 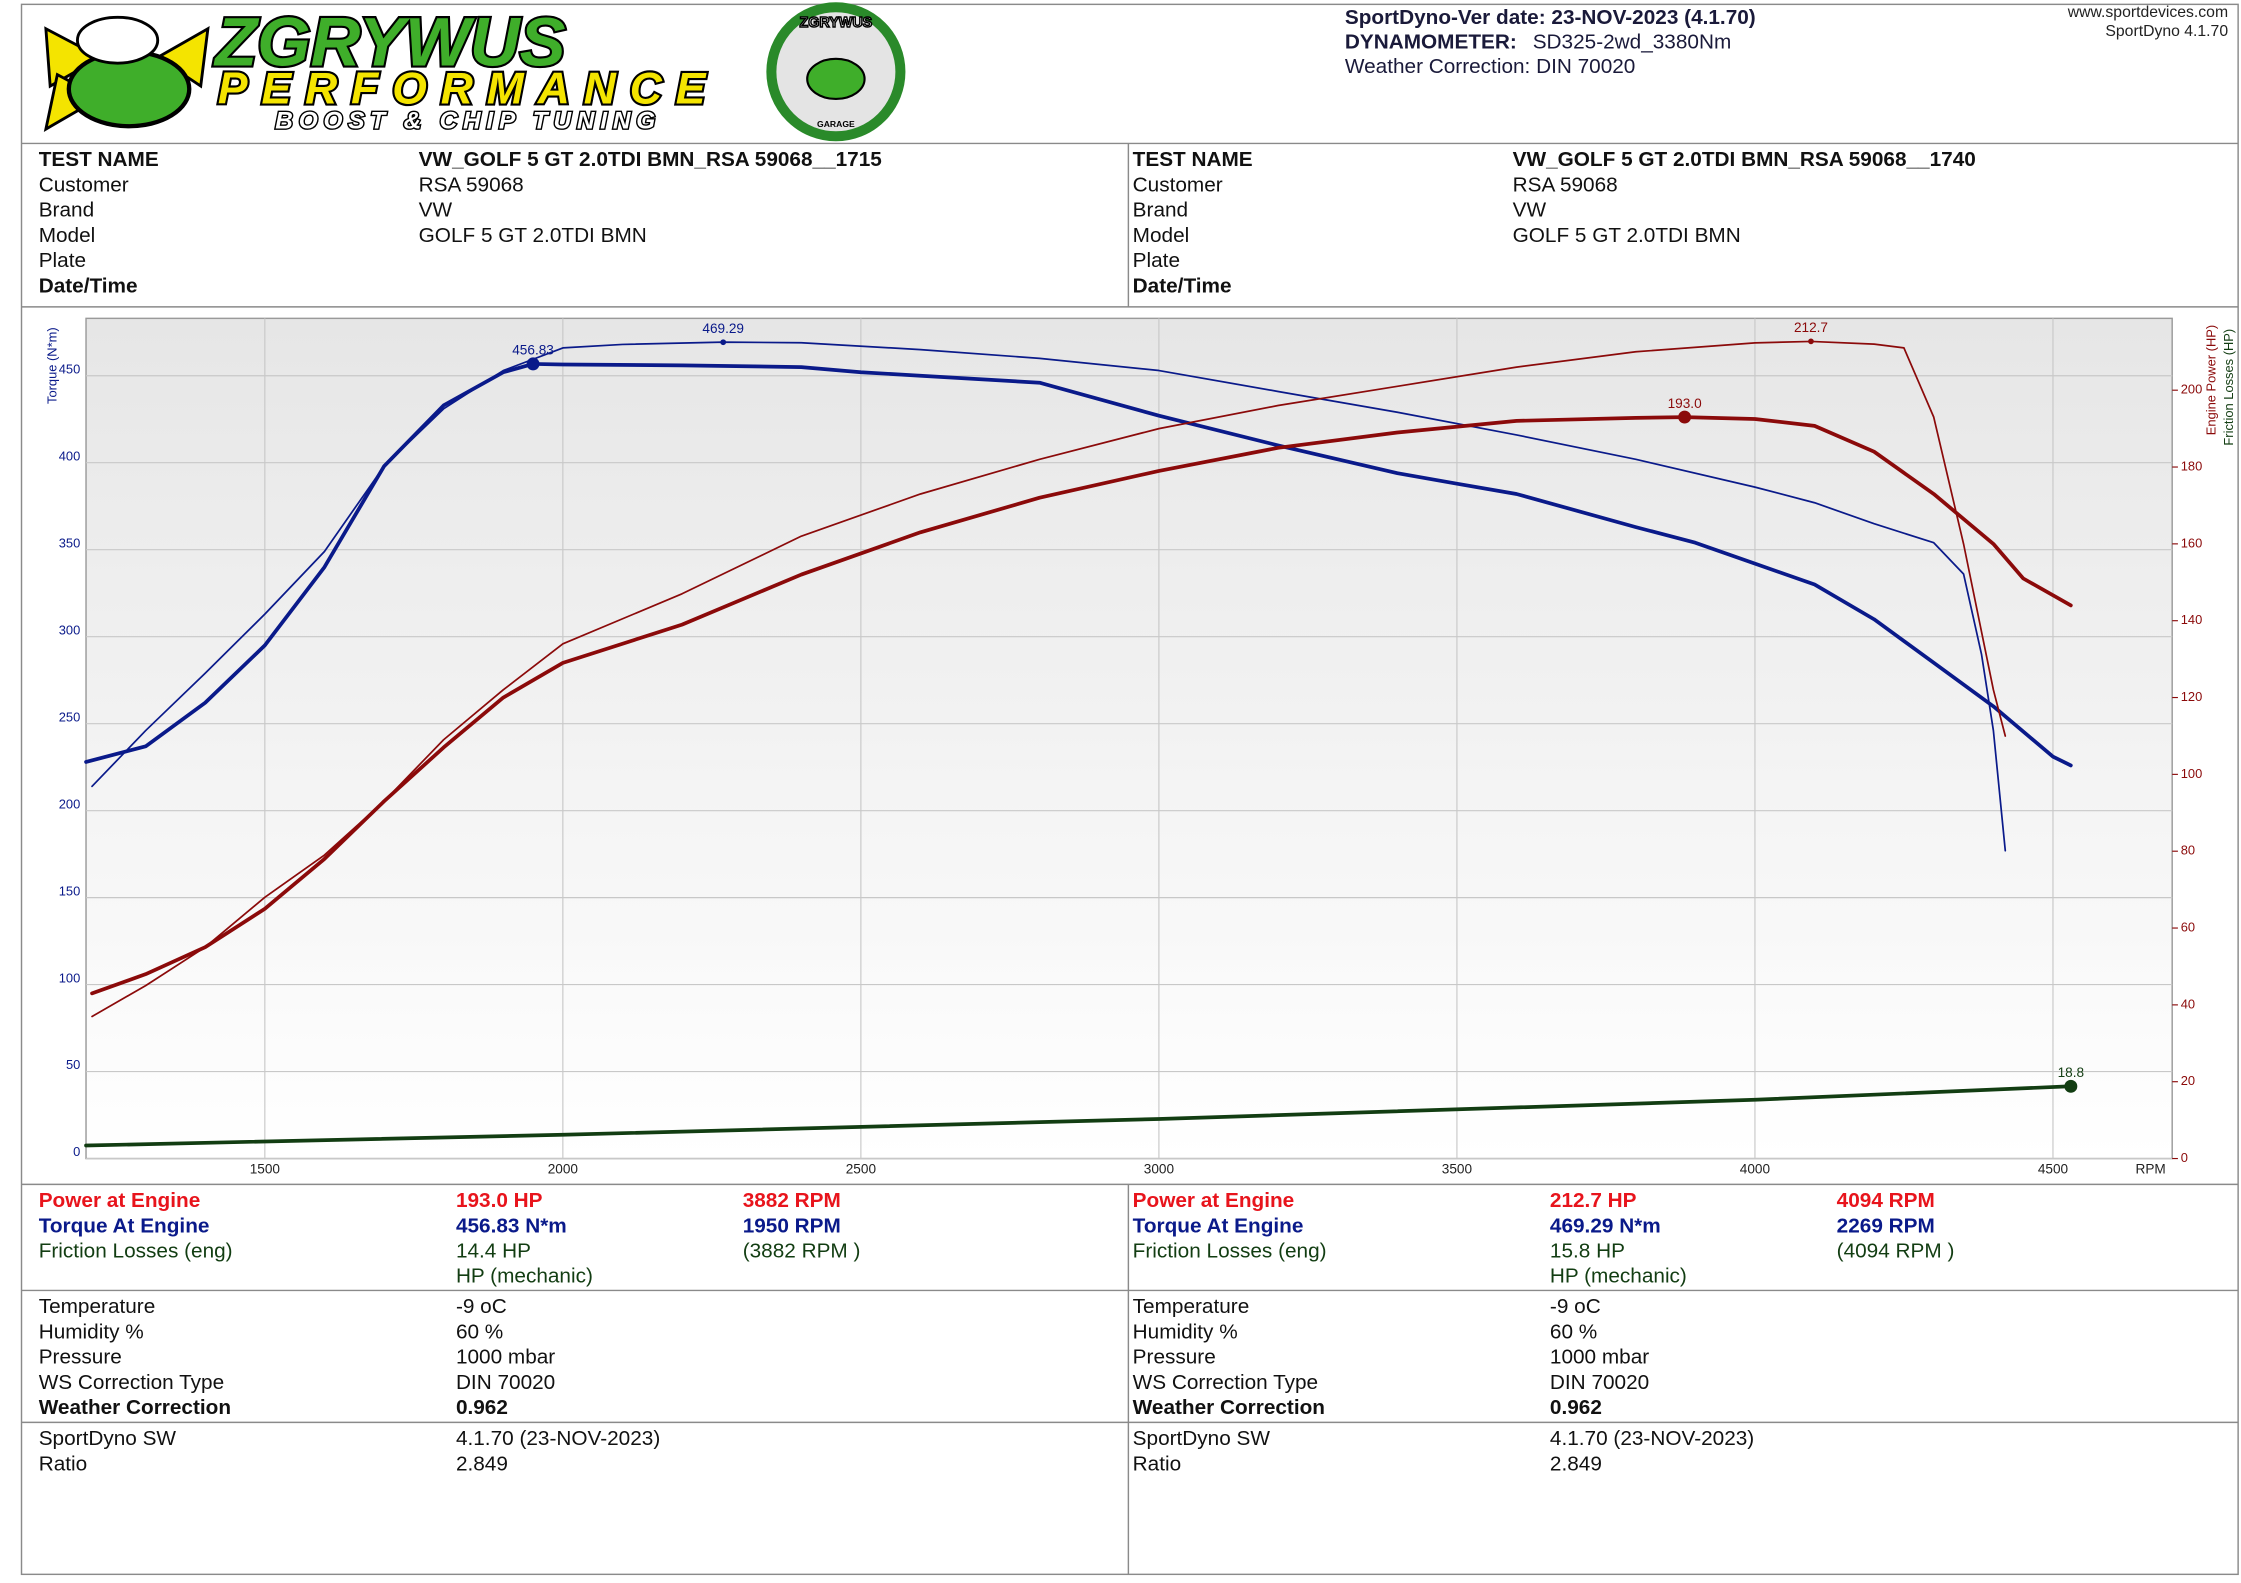 I want to click on peak-label: 18.8, so click(x=2071, y=1072).